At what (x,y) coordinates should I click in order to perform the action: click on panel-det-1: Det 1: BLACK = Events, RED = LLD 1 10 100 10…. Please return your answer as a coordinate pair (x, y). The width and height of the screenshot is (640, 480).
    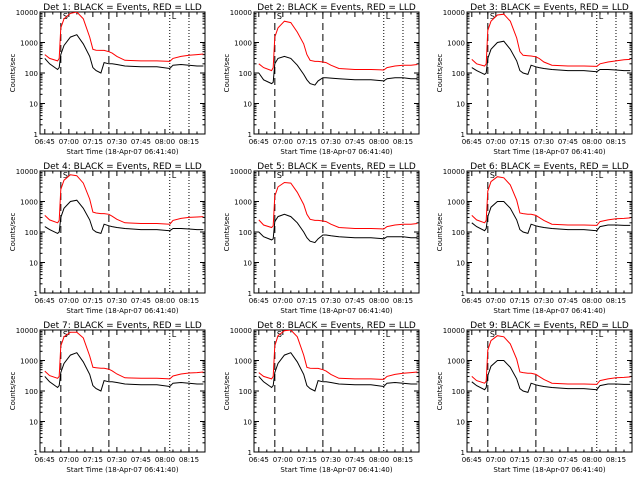
    Looking at the image, I should click on (107, 79).